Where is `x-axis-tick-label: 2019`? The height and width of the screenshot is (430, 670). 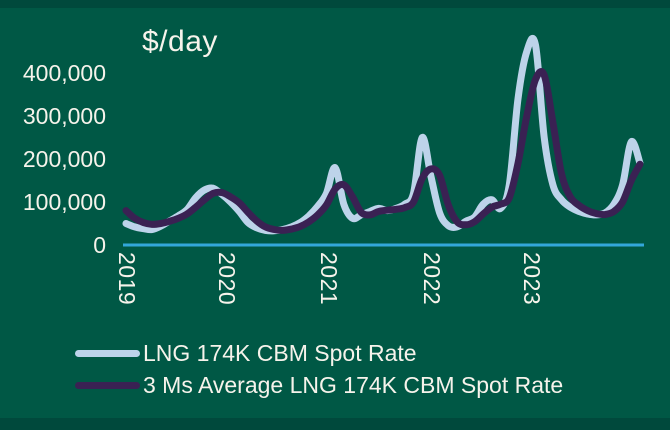
x-axis-tick-label: 2019 is located at coordinates (127, 279).